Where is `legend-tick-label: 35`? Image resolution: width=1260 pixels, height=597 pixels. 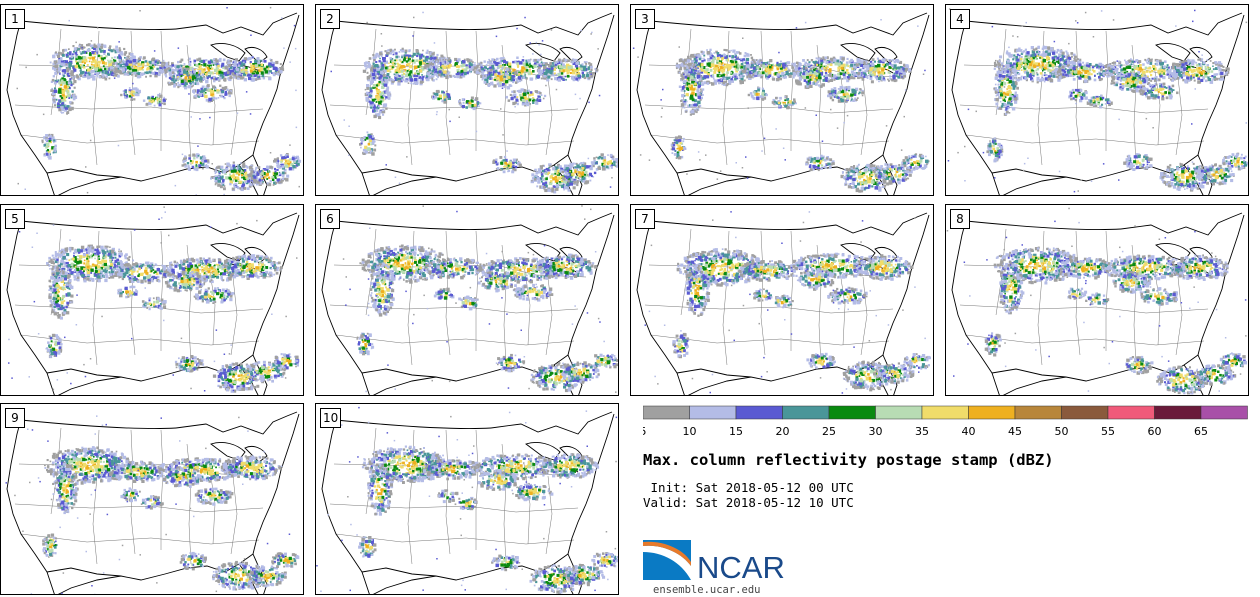 legend-tick-label: 35 is located at coordinates (922, 431).